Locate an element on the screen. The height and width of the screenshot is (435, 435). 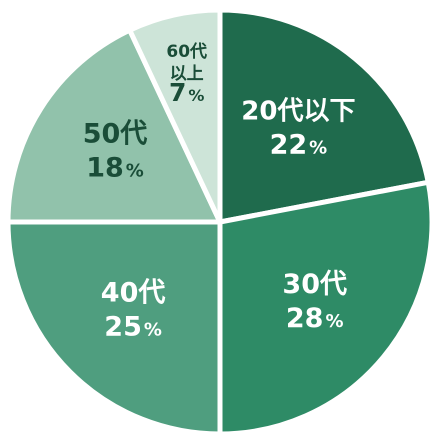
slice-percent-value: 28 is located at coordinates (305, 318).